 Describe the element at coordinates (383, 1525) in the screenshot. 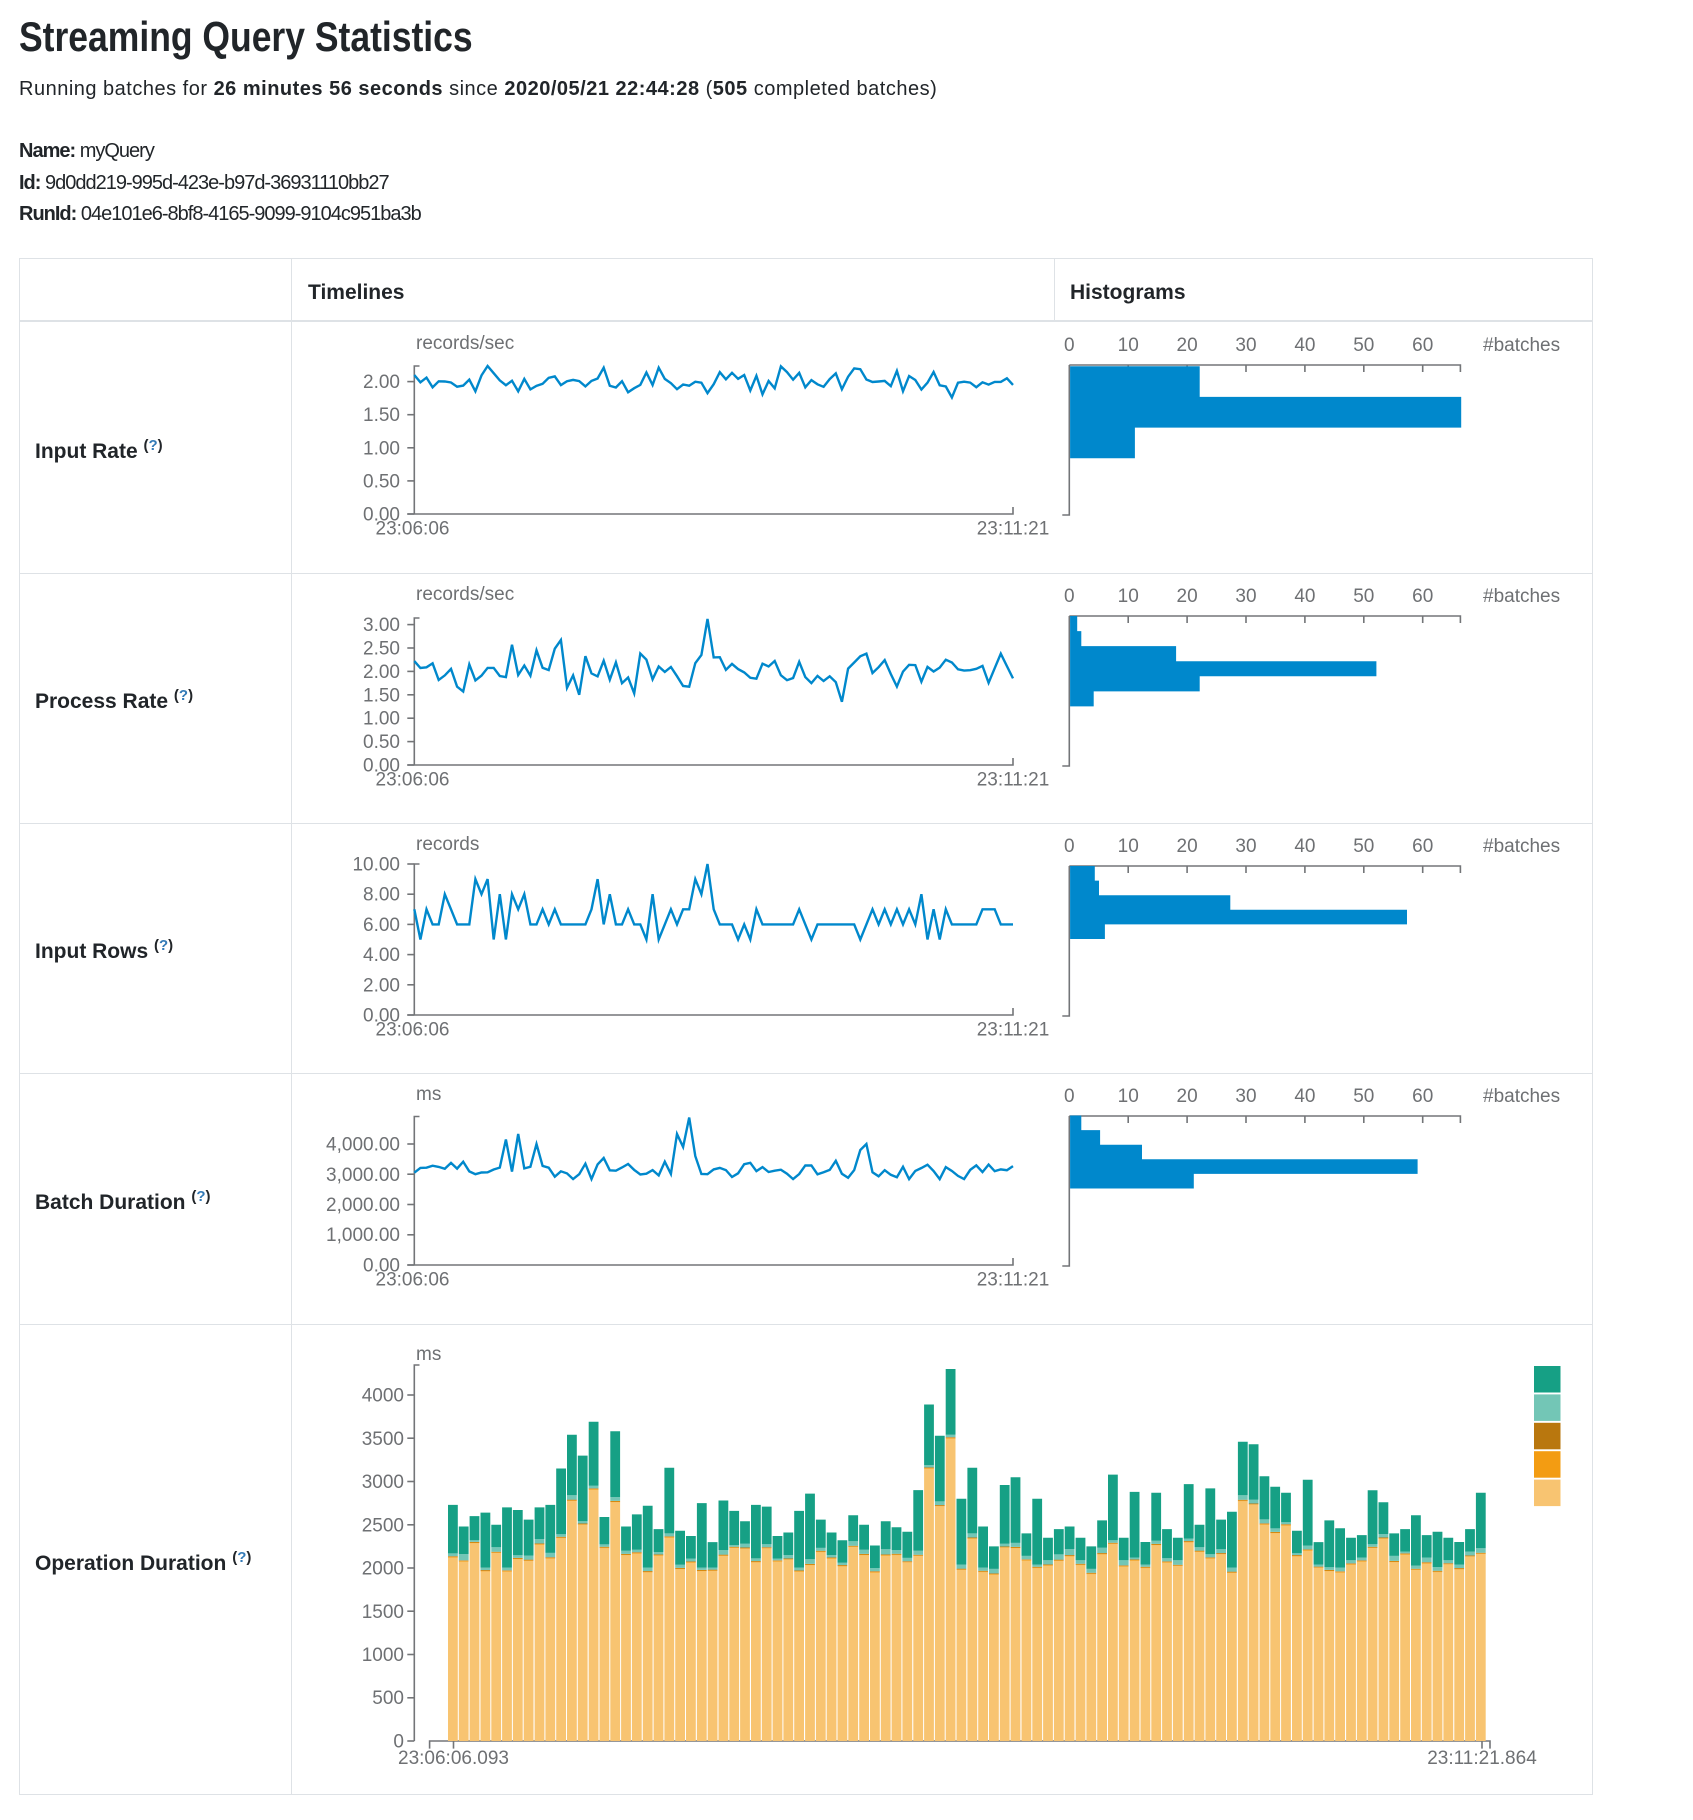

I see `svg-text: 2500` at that location.